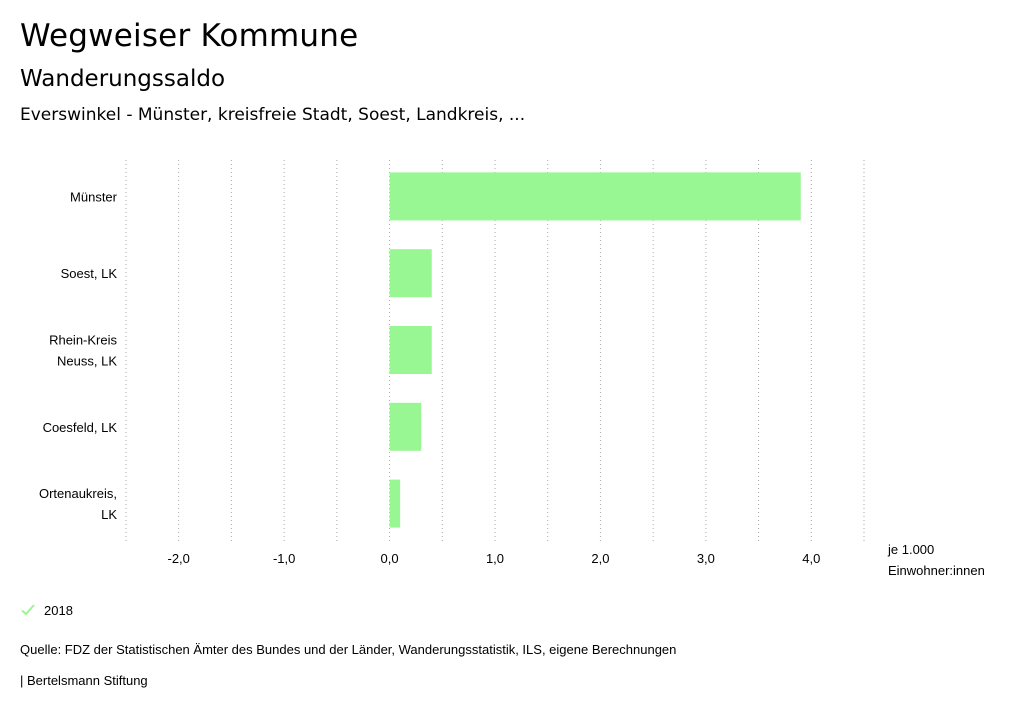 Image resolution: width=1024 pixels, height=714 pixels. Describe the element at coordinates (83, 340) in the screenshot. I see `category-label: Rhein-Kreis` at that location.